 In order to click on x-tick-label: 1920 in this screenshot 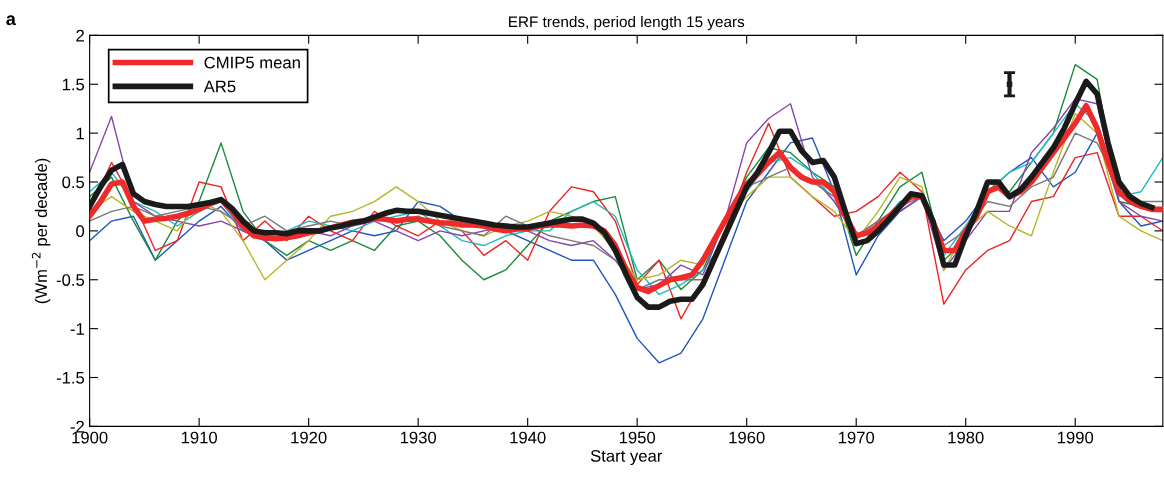, I will do `click(309, 437)`.